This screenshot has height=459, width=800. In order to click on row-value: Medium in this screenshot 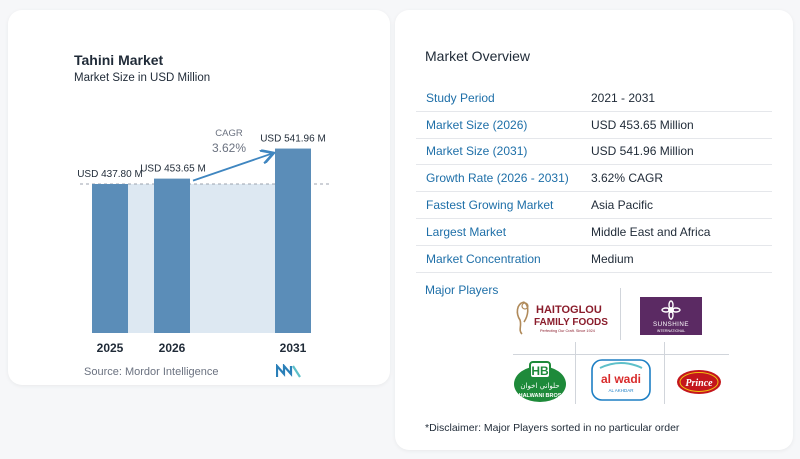, I will do `click(612, 258)`.